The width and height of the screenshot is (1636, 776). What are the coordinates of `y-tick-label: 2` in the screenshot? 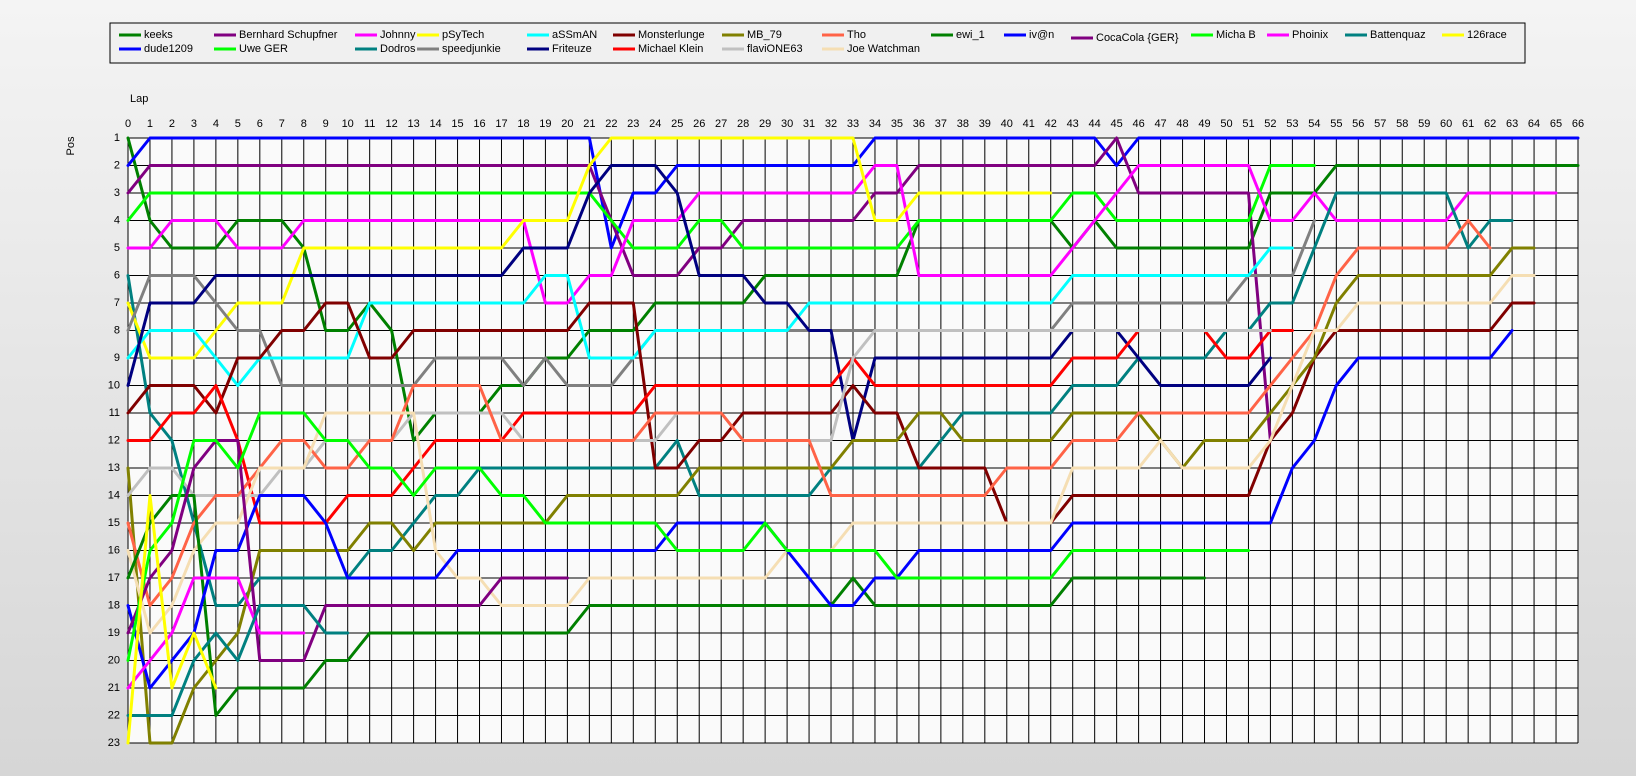 It's located at (117, 165).